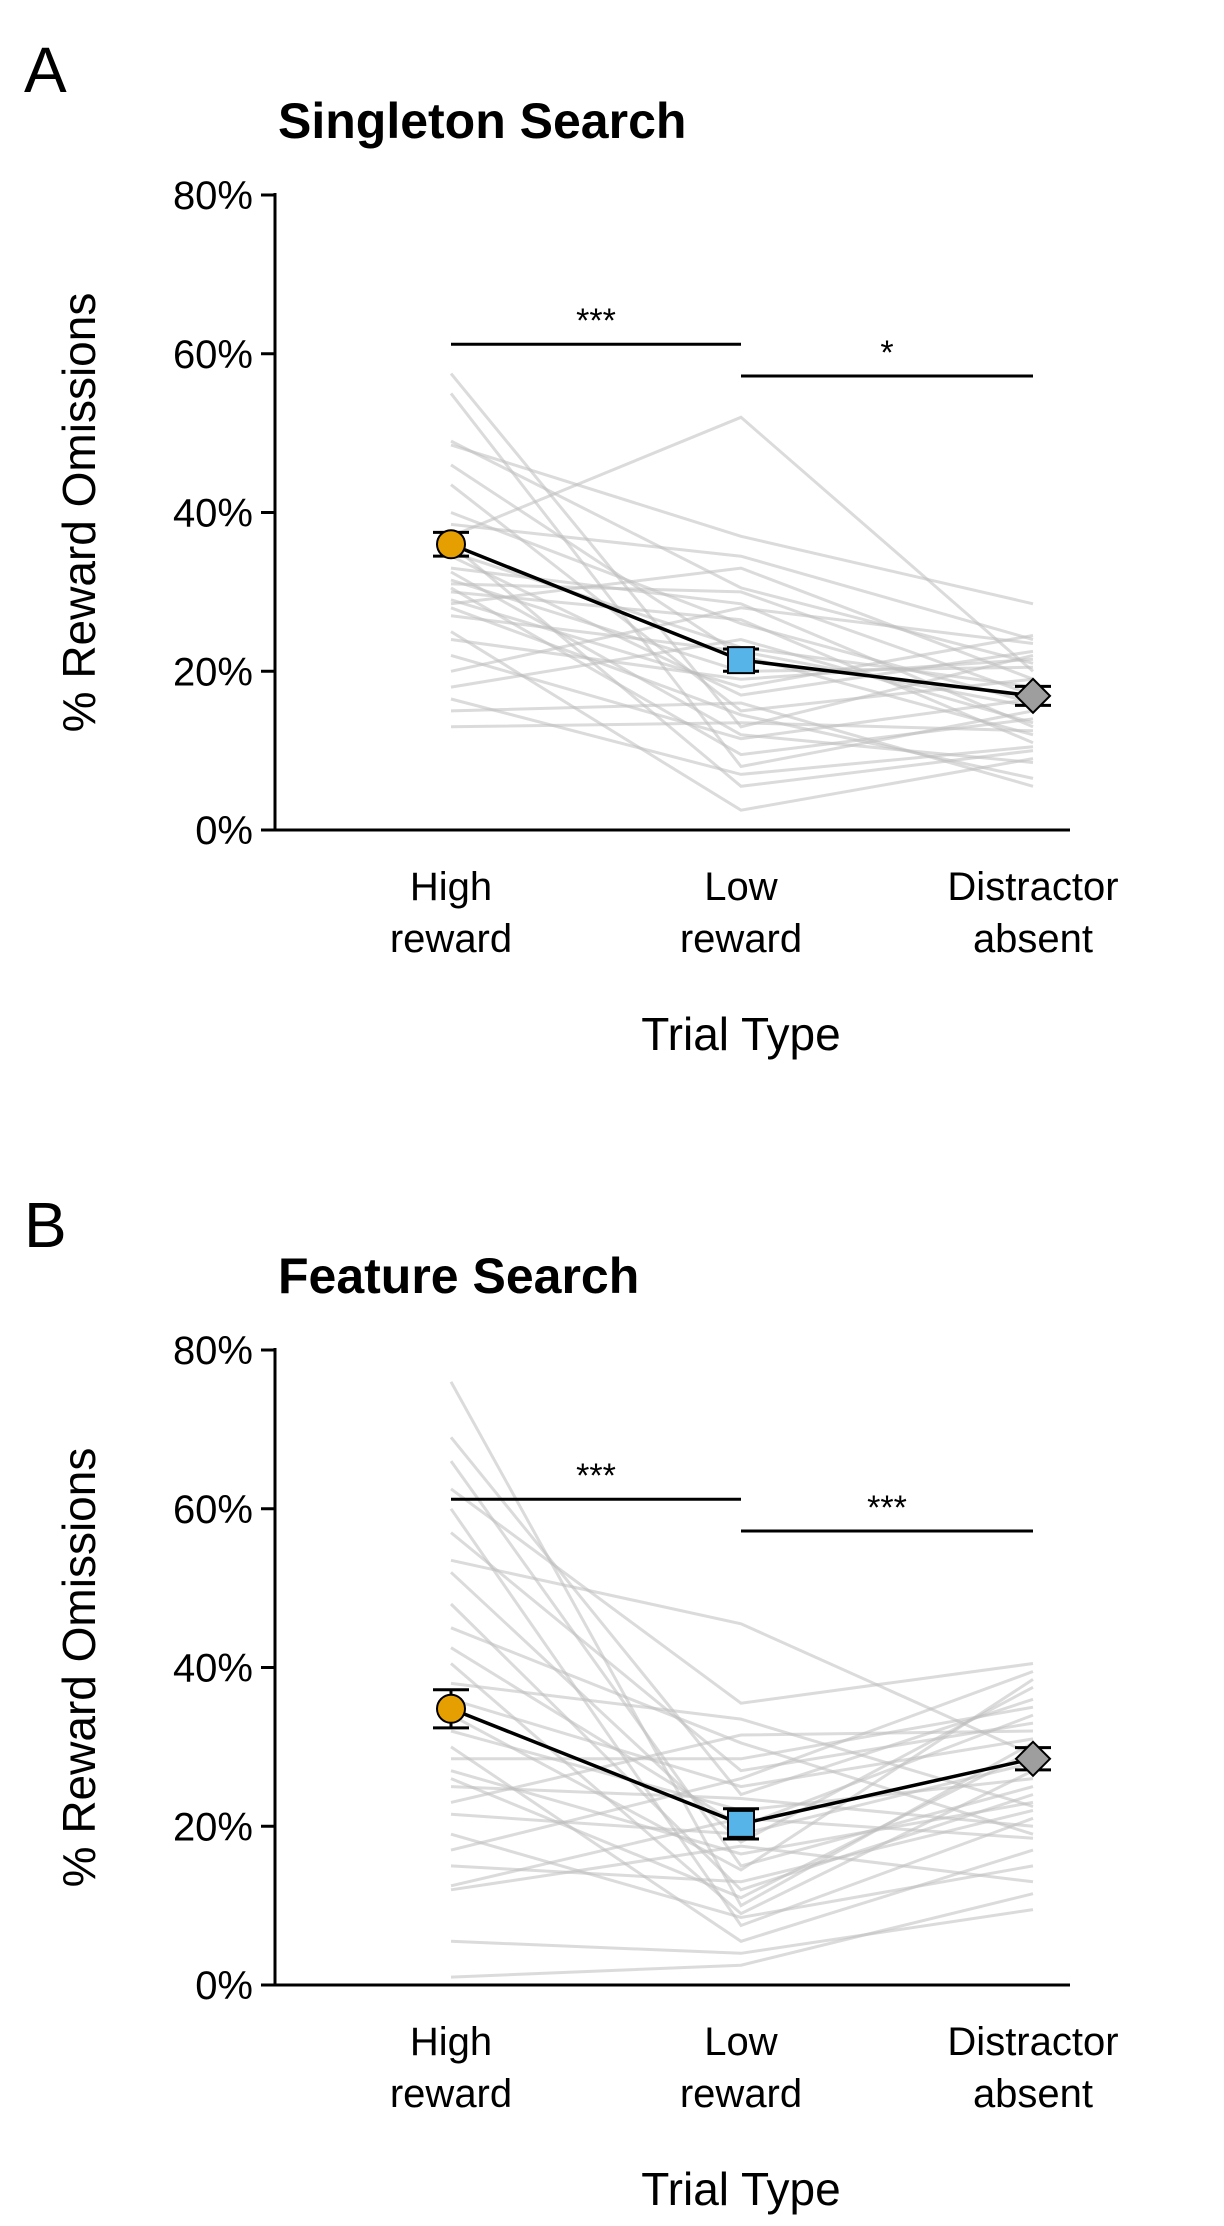 The width and height of the screenshot is (1224, 2226). I want to click on panel-title: Singleton Search, so click(482, 121).